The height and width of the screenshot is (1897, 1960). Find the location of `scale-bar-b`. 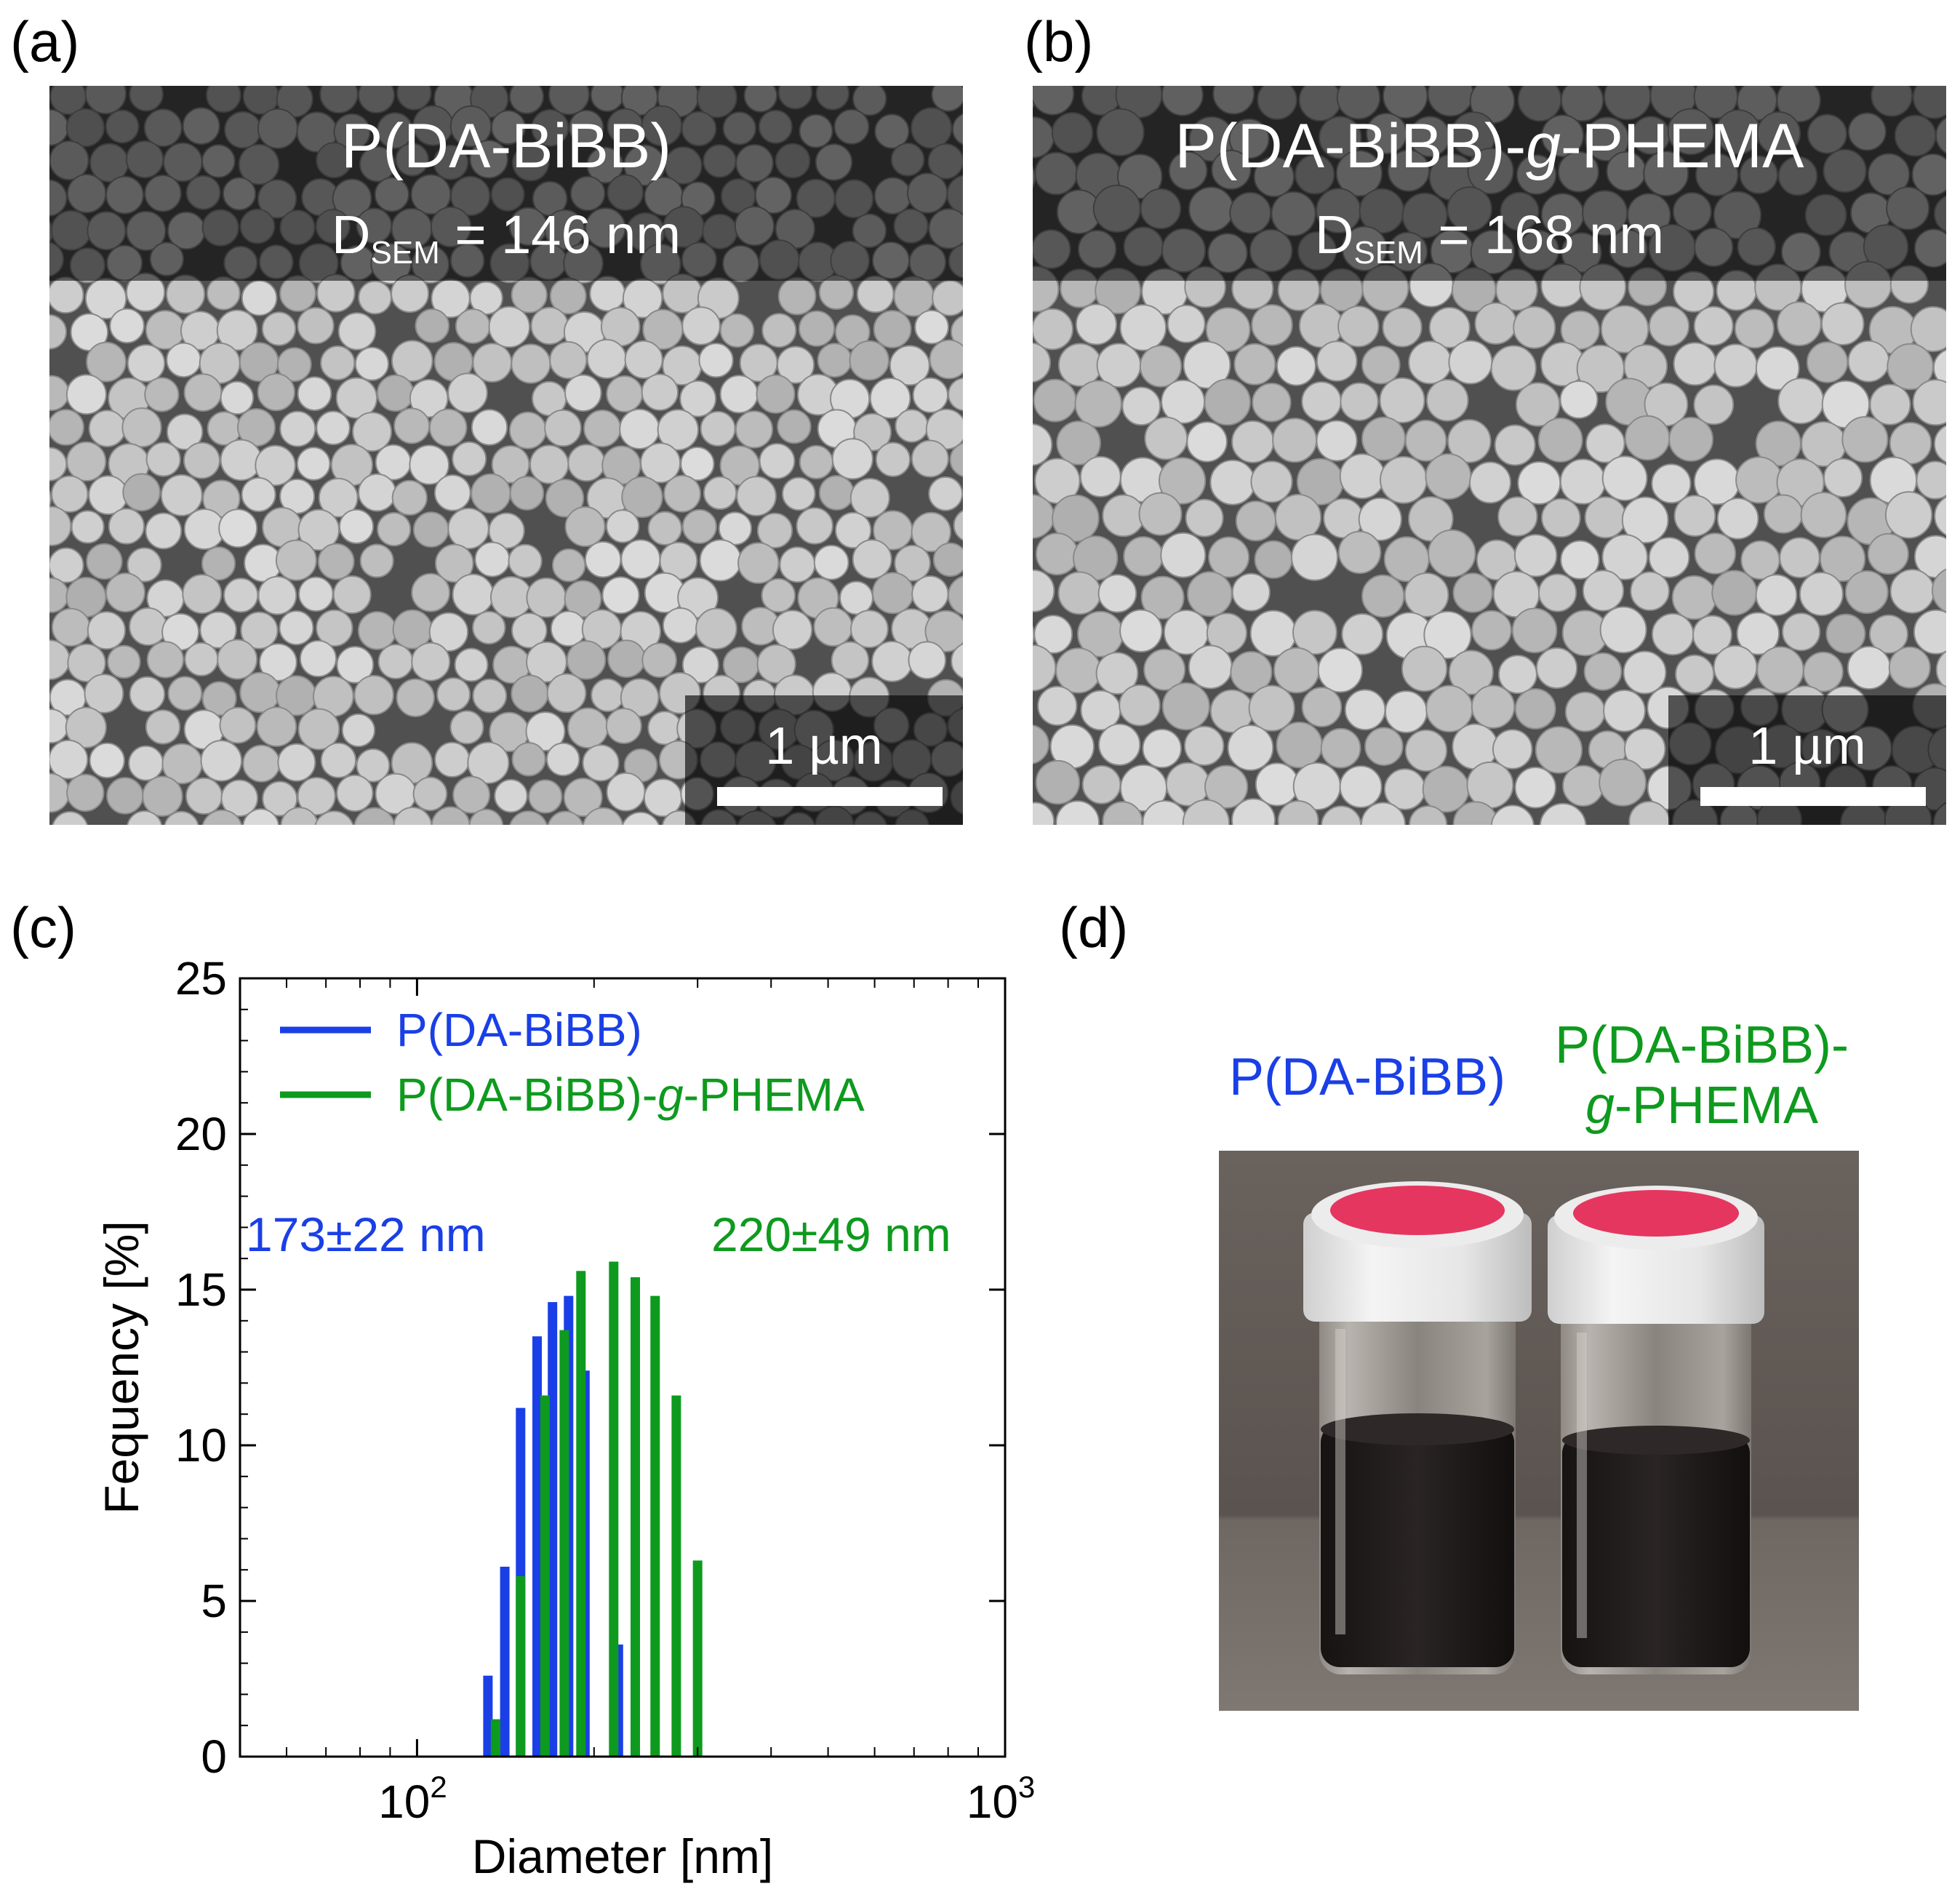

scale-bar-b is located at coordinates (1813, 796).